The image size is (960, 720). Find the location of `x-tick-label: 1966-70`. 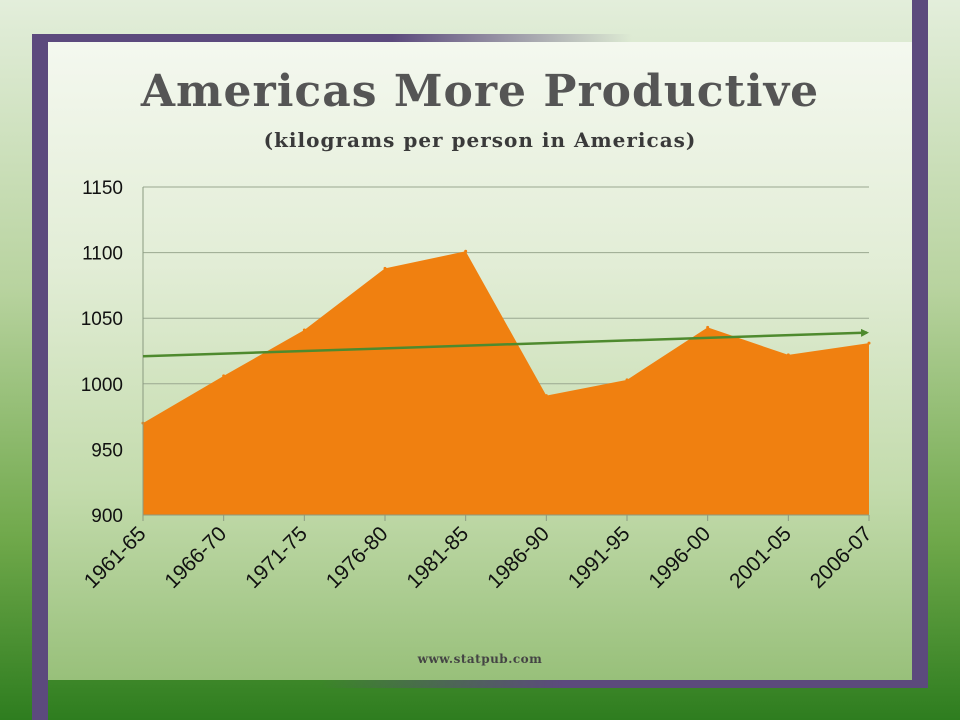

x-tick-label: 1966-70 is located at coordinates (195, 557).